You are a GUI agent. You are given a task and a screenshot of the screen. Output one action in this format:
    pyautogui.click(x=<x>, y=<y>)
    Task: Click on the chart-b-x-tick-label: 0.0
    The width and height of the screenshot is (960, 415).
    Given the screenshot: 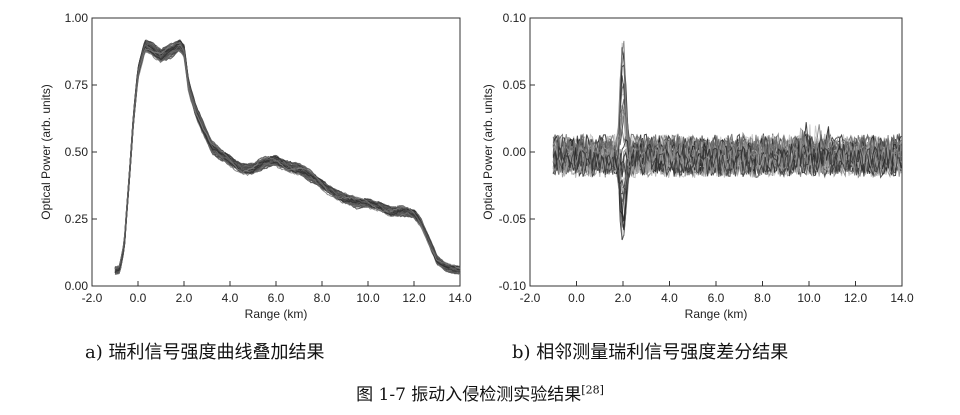 What is the action you would take?
    pyautogui.click(x=576, y=298)
    